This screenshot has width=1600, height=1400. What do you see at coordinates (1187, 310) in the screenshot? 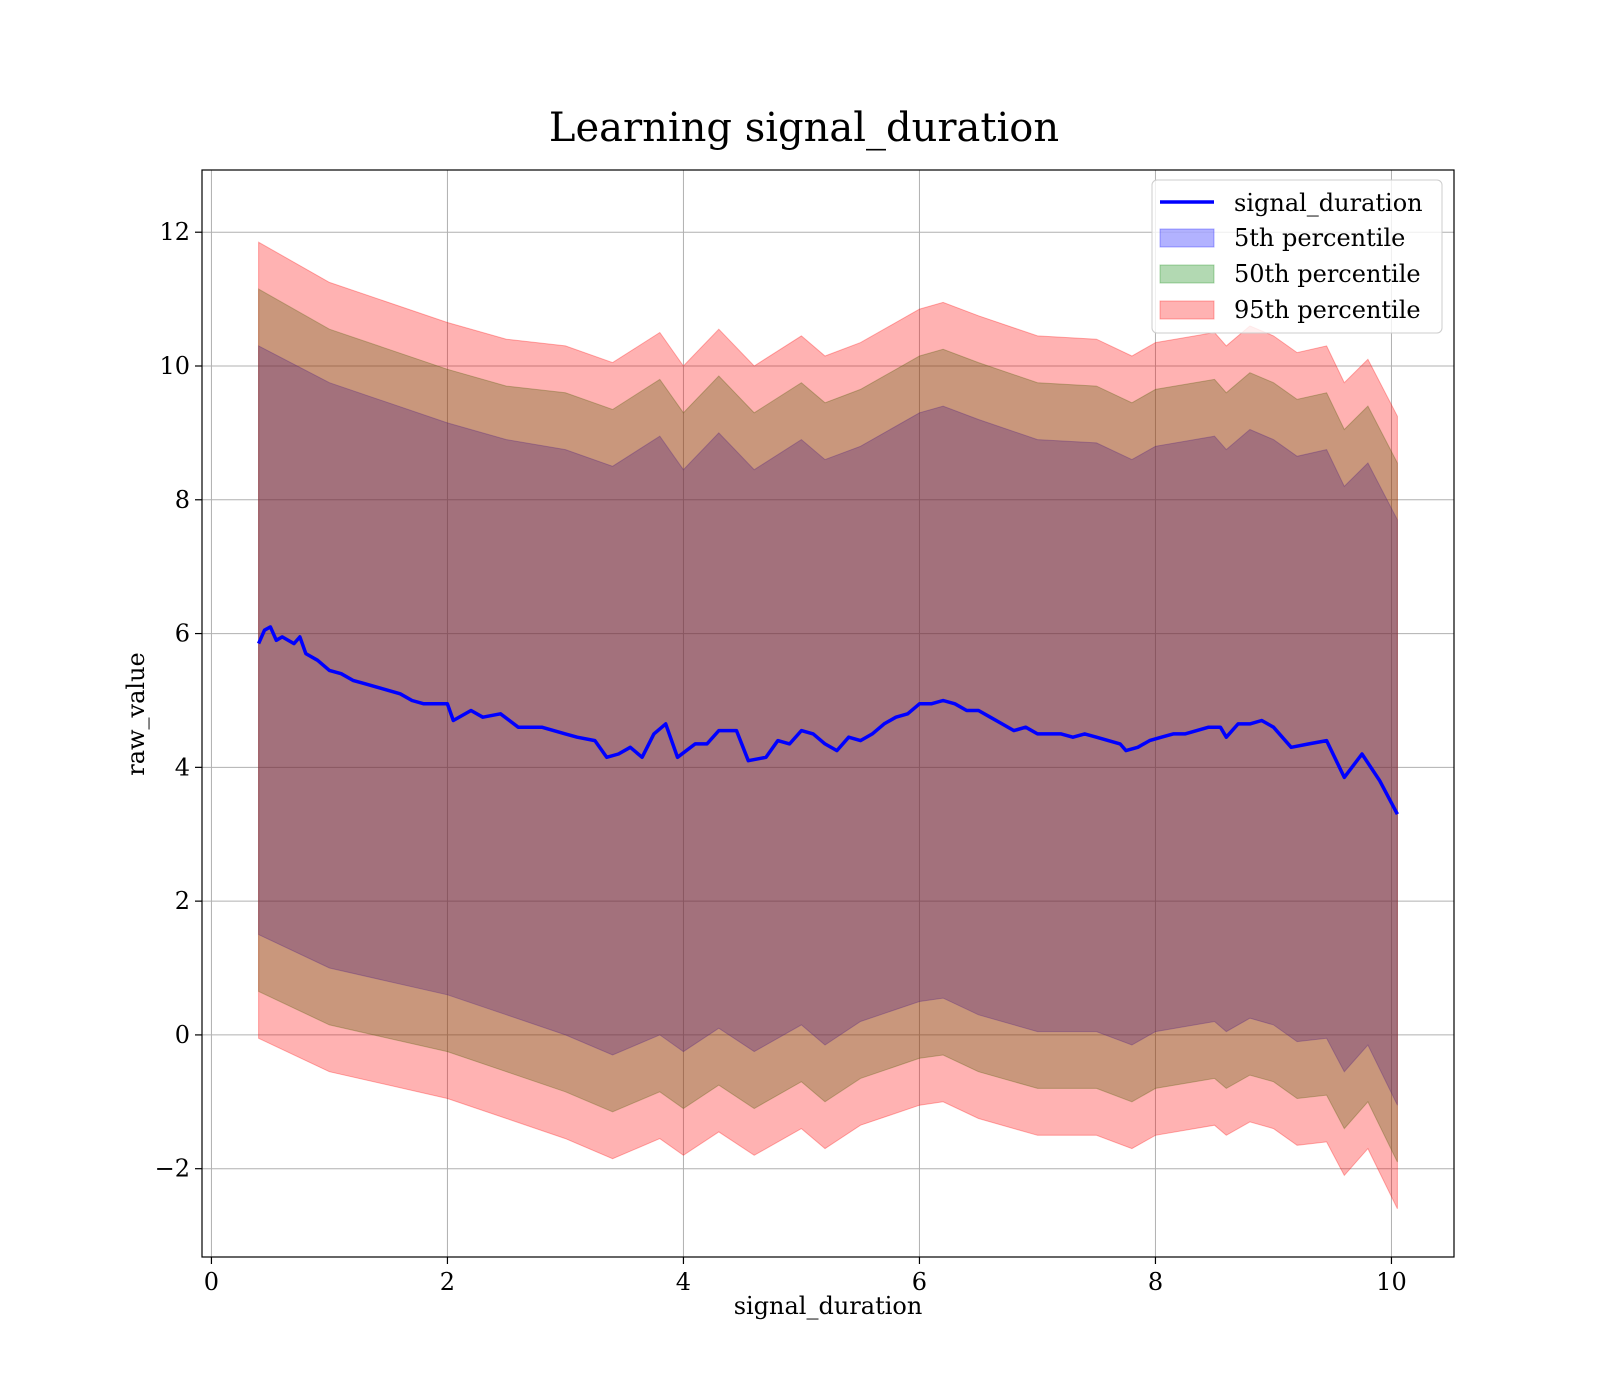
I see `legend-swatch-95th` at bounding box center [1187, 310].